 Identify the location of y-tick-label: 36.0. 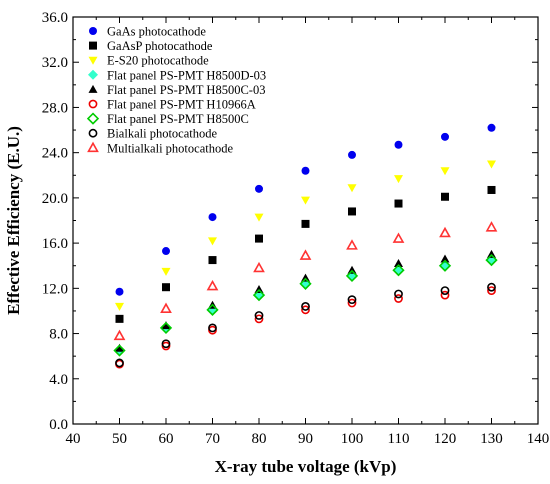
(55, 18).